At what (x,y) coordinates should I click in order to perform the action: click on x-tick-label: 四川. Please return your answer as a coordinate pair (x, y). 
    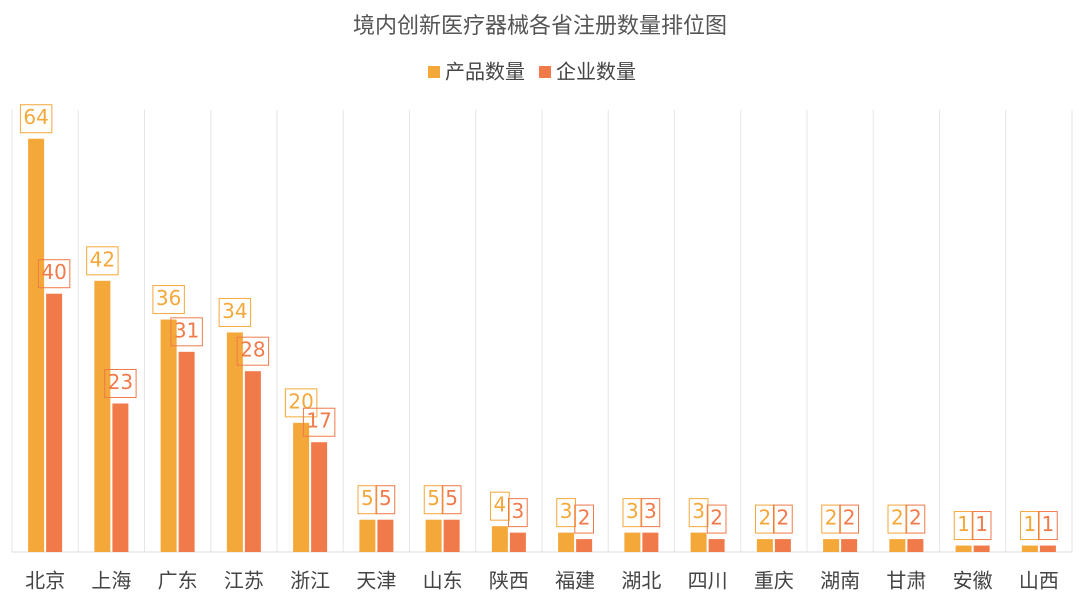
    Looking at the image, I should click on (708, 581).